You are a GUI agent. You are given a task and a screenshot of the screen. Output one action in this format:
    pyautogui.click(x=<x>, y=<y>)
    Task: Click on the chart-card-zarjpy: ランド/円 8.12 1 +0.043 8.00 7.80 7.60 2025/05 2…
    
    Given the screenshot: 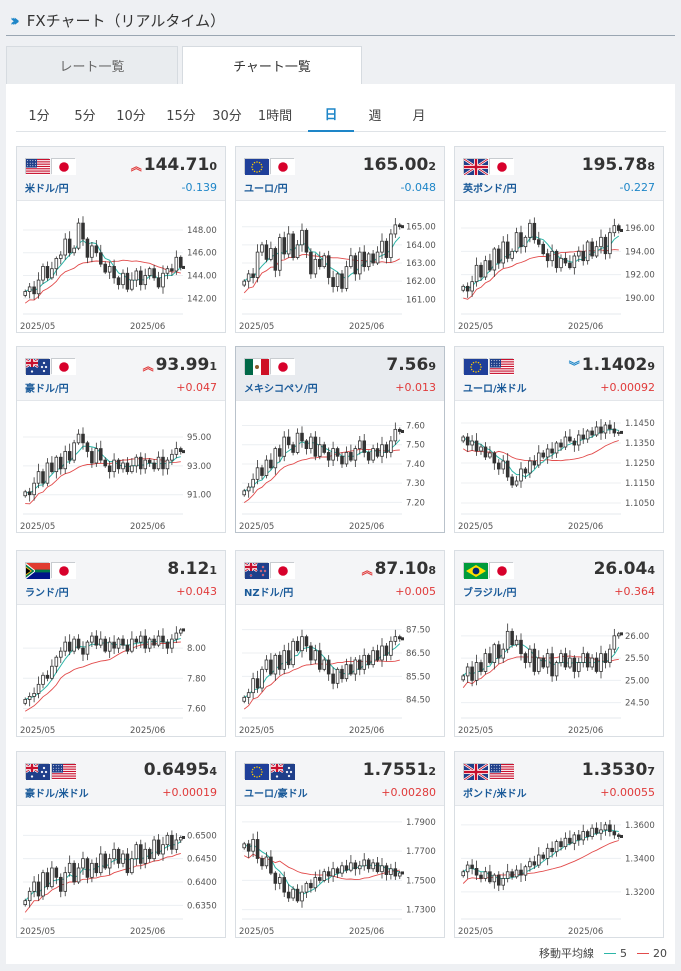 What is the action you would take?
    pyautogui.click(x=121, y=643)
    